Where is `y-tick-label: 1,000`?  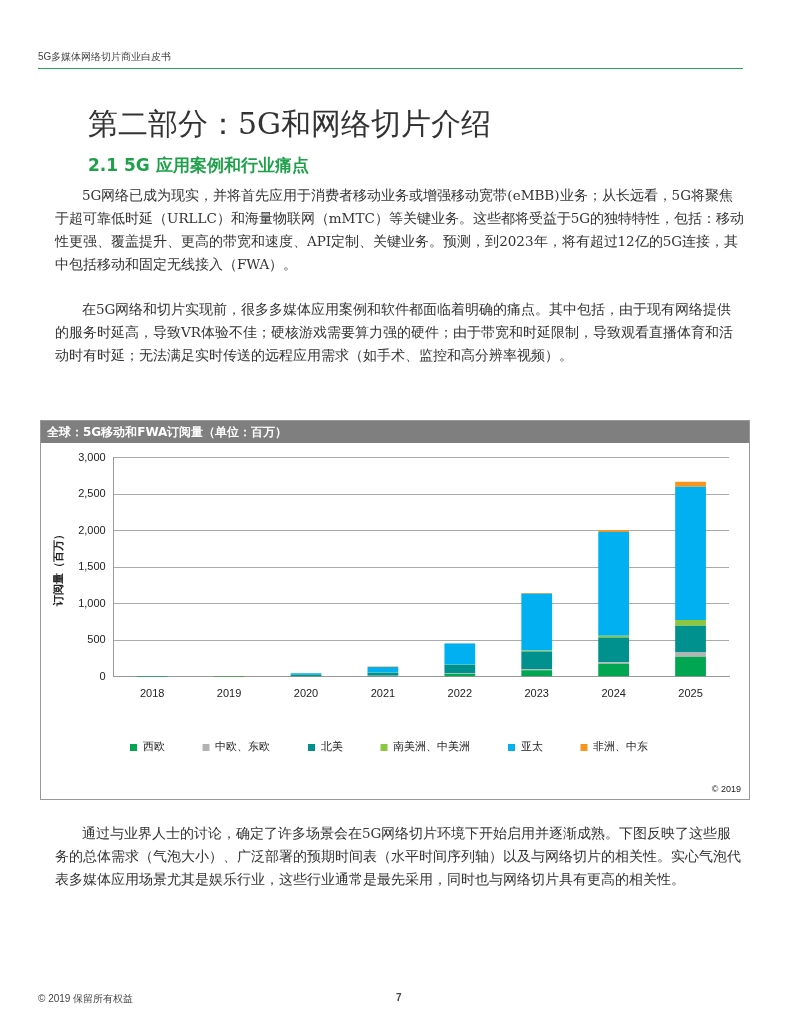
y-tick-label: 1,000 is located at coordinates (92, 602).